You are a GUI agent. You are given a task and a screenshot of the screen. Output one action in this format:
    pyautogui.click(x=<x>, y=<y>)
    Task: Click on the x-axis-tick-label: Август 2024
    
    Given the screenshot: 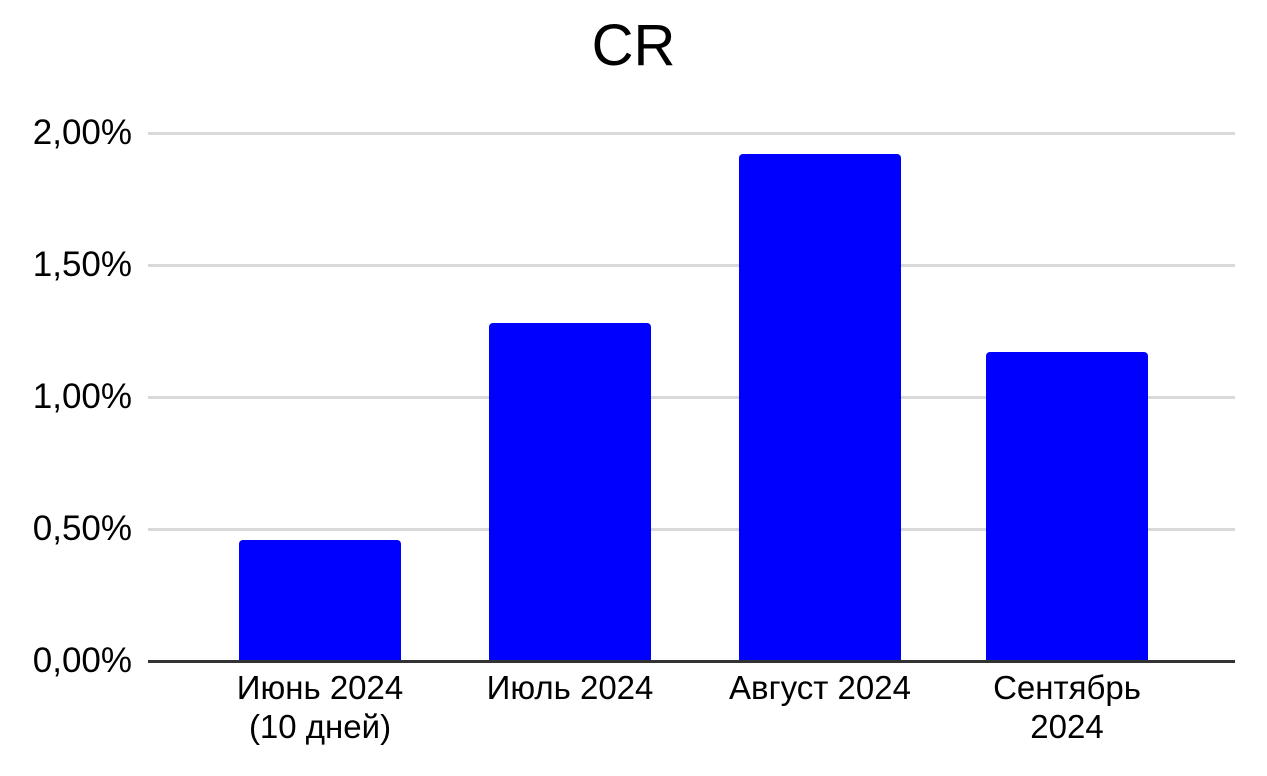 What is the action you would take?
    pyautogui.click(x=820, y=687)
    